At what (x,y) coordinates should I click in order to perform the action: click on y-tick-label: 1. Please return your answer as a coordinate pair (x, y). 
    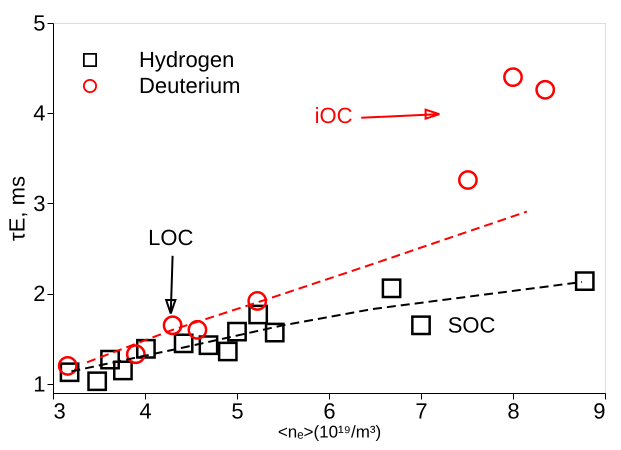
    Looking at the image, I should click on (39, 383).